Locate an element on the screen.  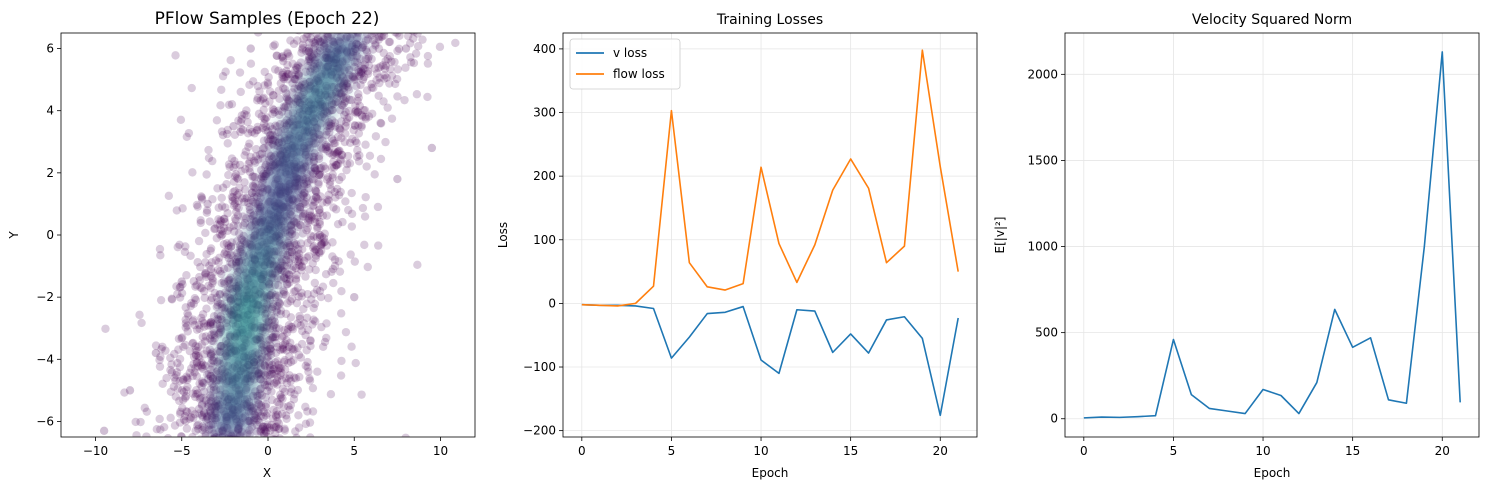
losses-xtick-label: 20 is located at coordinates (940, 451).